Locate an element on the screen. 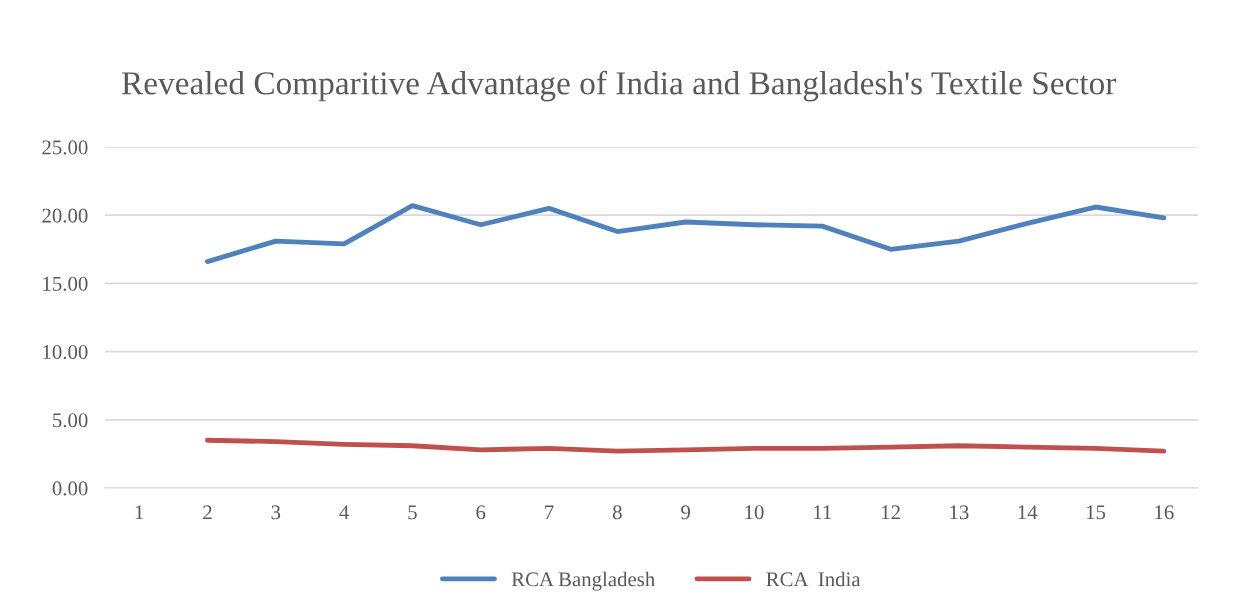 Image resolution: width=1235 pixels, height=603 pixels. x-tick-label: 14 is located at coordinates (1028, 512).